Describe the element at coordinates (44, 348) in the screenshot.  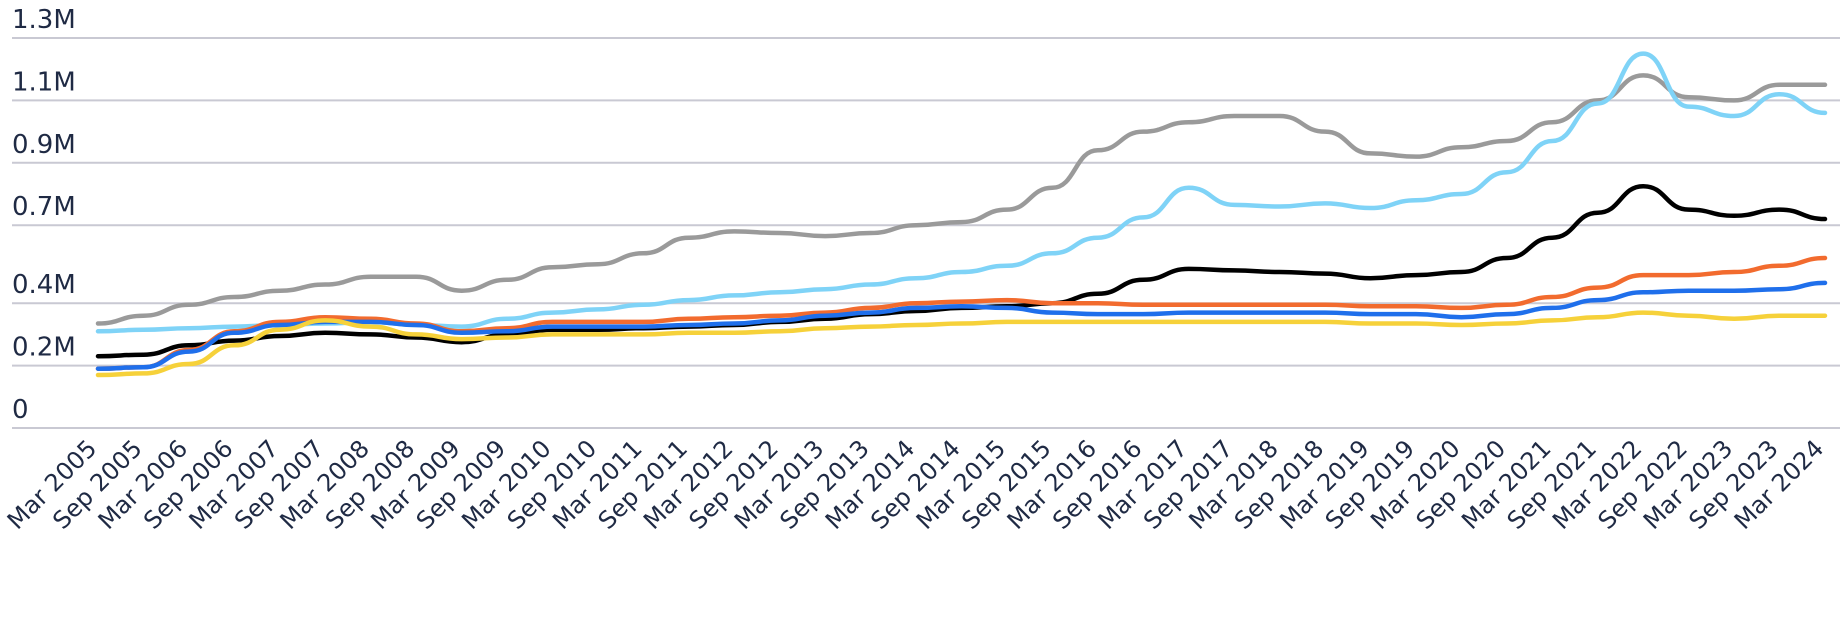
I see `y-tick-label-1: 0.2M` at that location.